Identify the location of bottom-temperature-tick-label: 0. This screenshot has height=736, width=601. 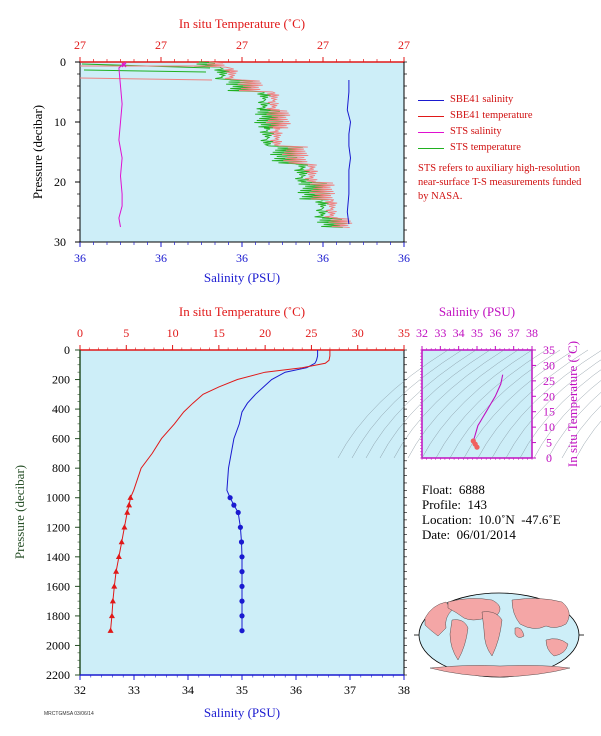
(80, 333).